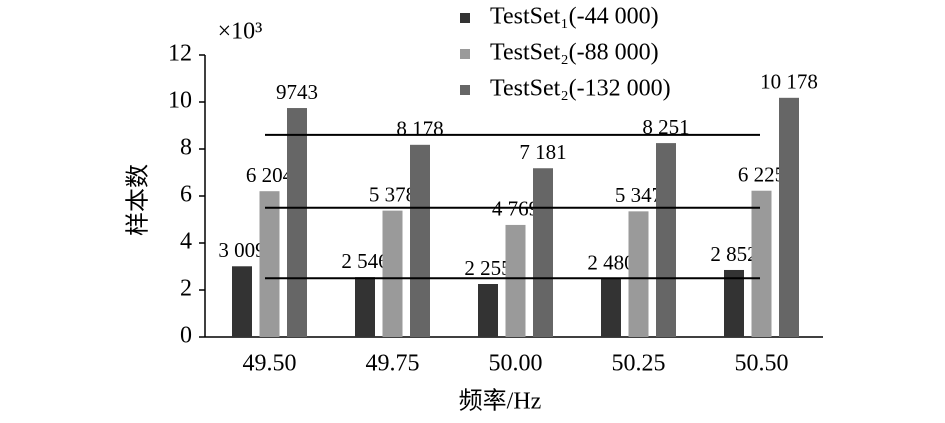  Describe the element at coordinates (574, 53) in the screenshot. I see `legend-label: TestSet₂(-88 000)` at that location.